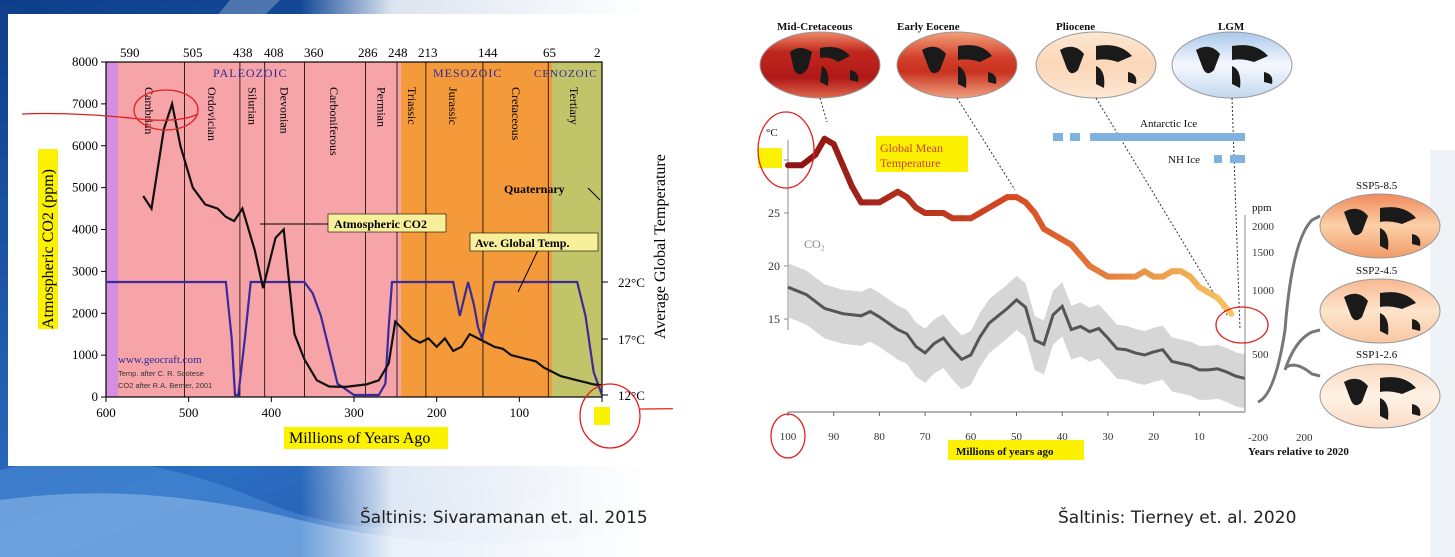 The image size is (1455, 557). What do you see at coordinates (398, 52) in the screenshot?
I see `top-tick: 248` at bounding box center [398, 52].